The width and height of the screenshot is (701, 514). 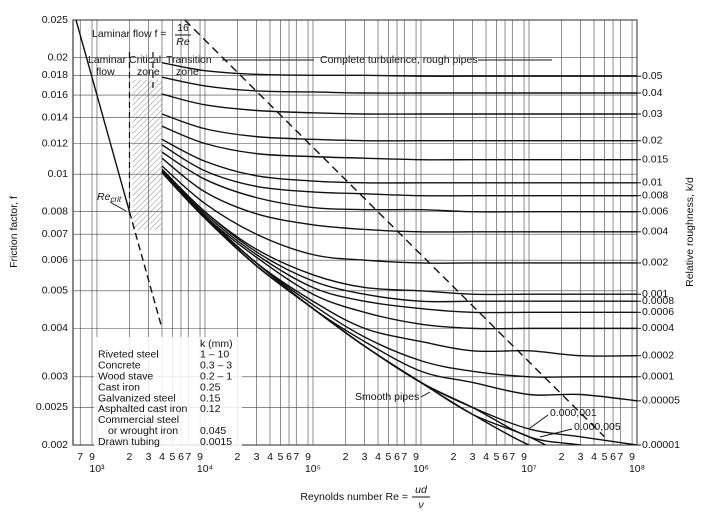 I want to click on x-axis-label-den: ν, so click(x=421, y=505).